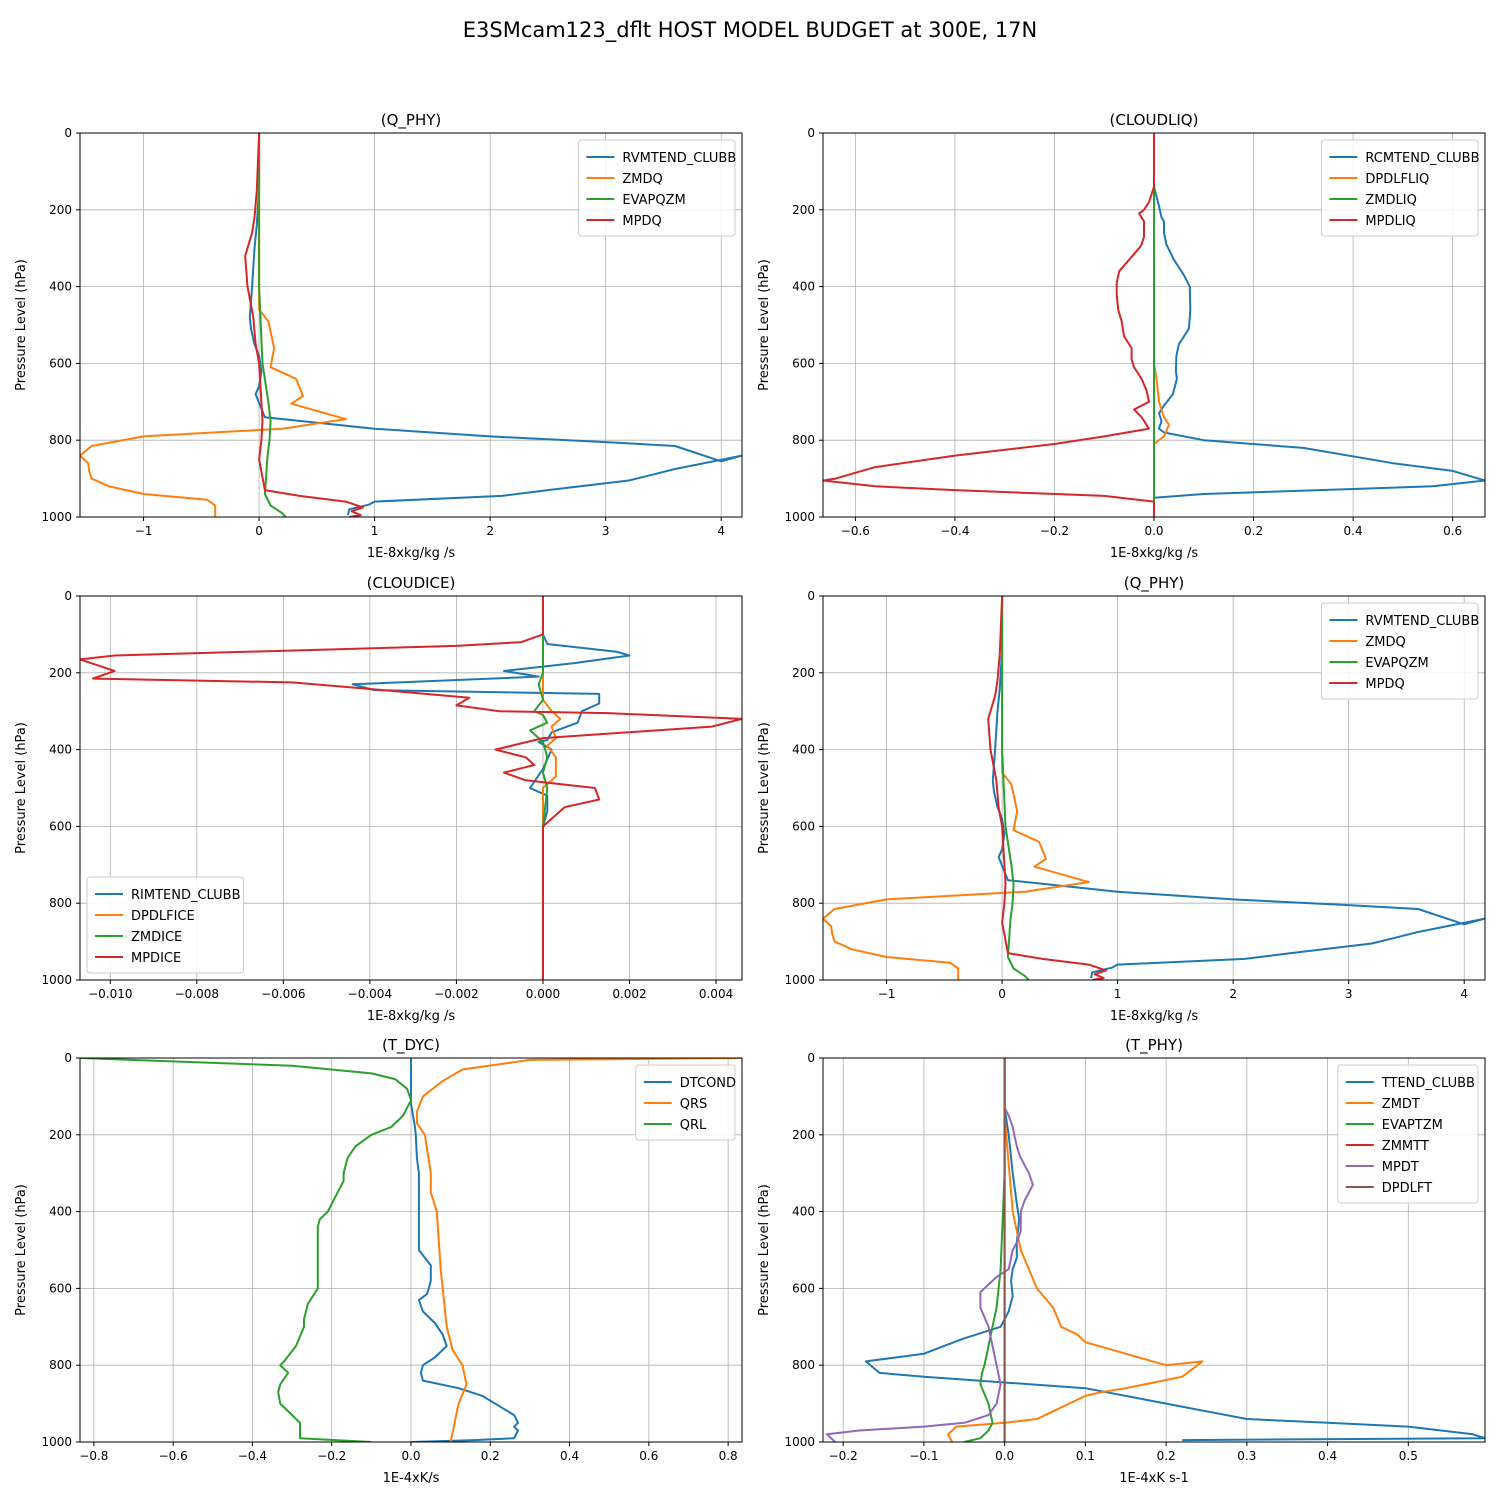  Describe the element at coordinates (1408, 1456) in the screenshot. I see `x-tick-label: 0.5` at that location.